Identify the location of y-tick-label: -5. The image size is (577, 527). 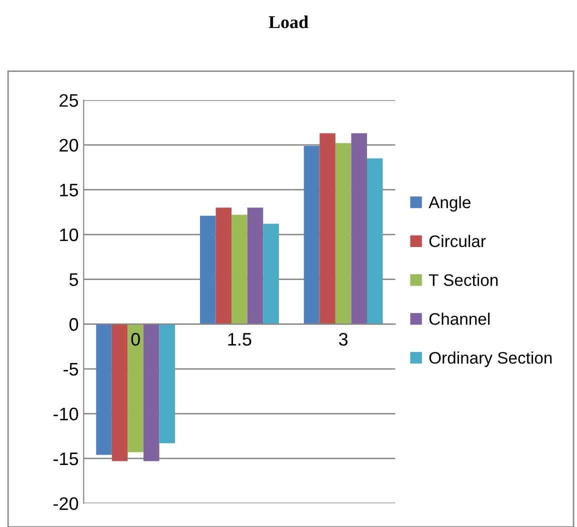
(71, 369).